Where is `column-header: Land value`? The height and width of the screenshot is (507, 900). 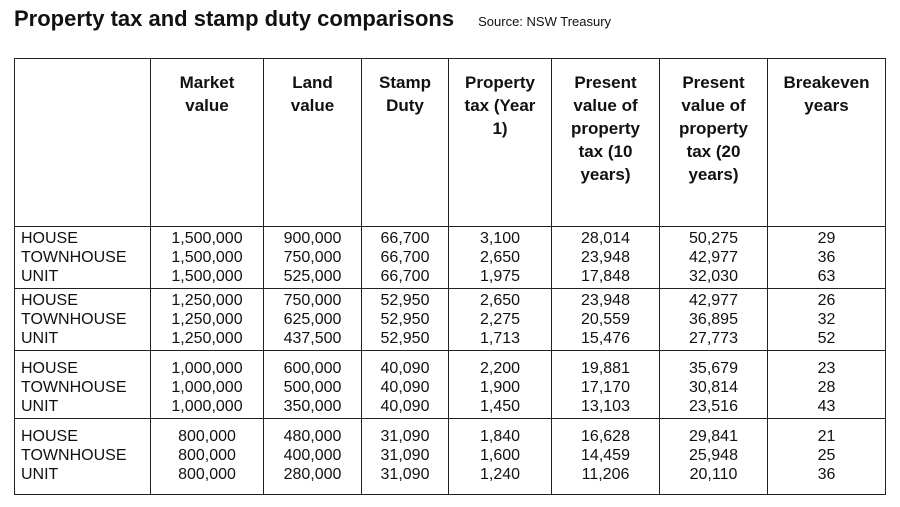
column-header: Land value is located at coordinates (312, 142).